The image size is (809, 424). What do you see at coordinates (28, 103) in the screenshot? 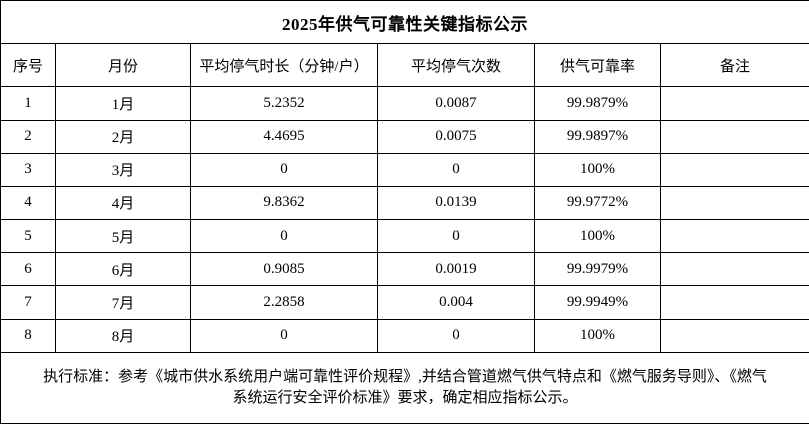
I see `cell-serial: 1` at bounding box center [28, 103].